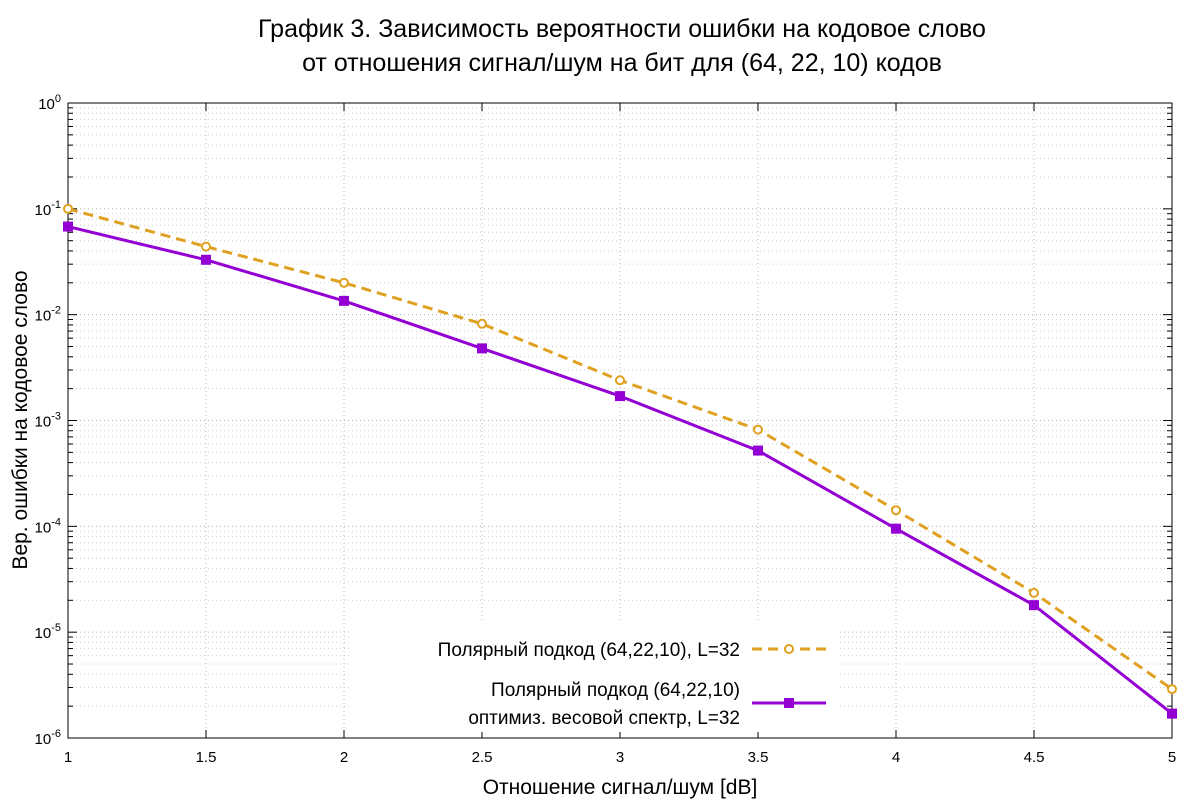 This screenshot has width=1200, height=800. I want to click on x-tick-label: 4, so click(896, 757).